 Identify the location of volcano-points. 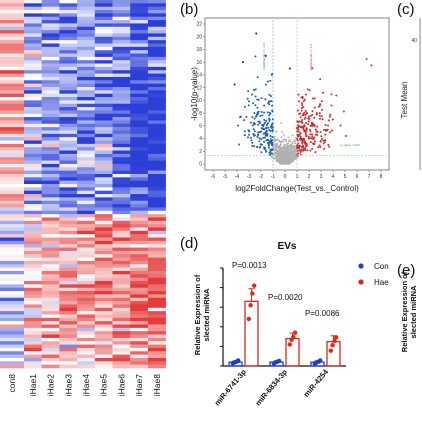
(303, 98).